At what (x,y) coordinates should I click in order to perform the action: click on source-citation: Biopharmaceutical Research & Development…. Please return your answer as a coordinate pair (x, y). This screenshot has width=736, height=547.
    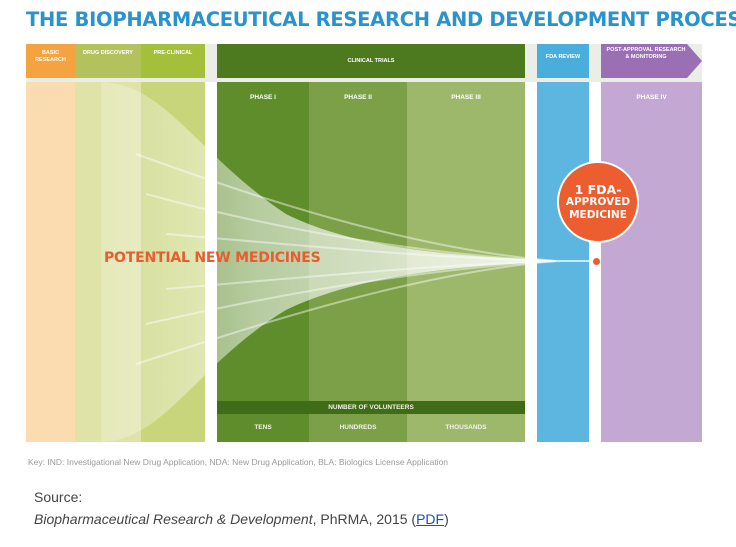
    Looking at the image, I should click on (241, 519).